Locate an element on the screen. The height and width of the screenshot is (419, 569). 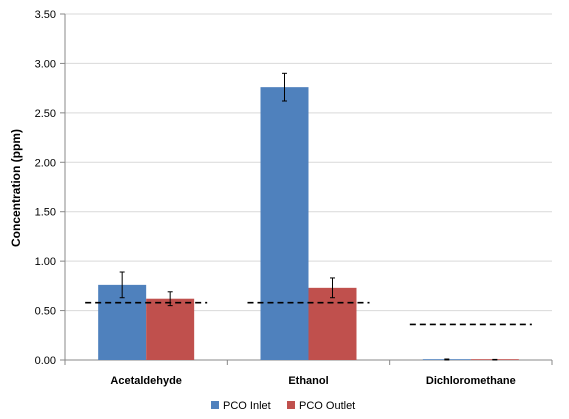
legend-label: PCO Outlet is located at coordinates (327, 406).